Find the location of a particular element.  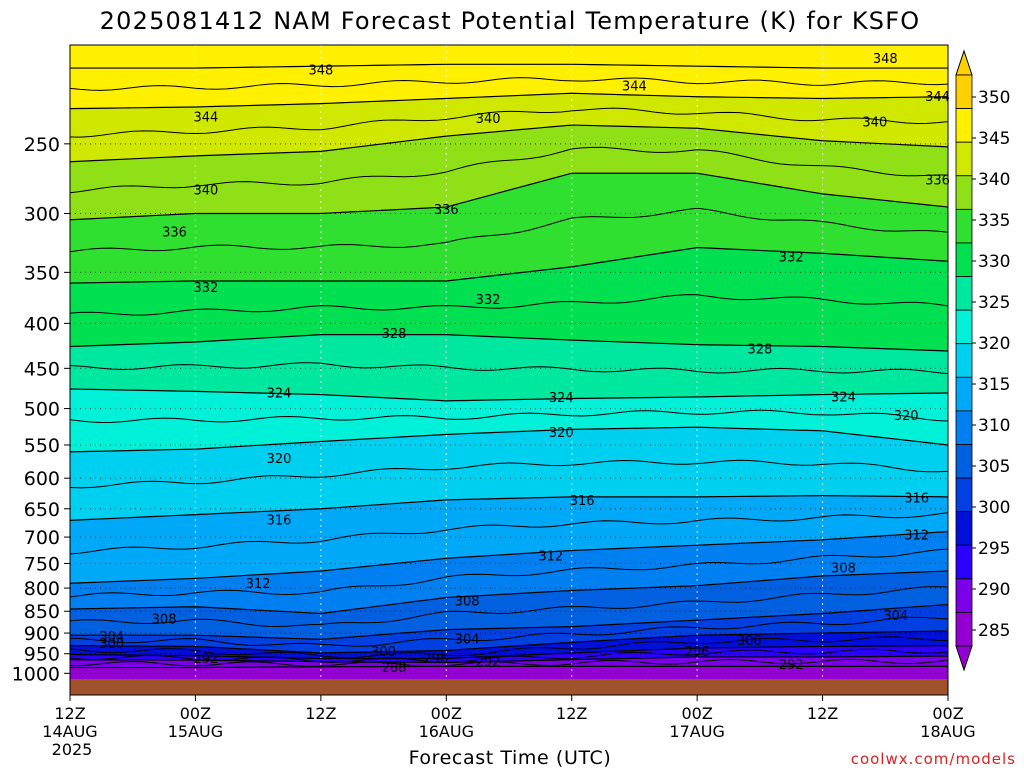

x-tick-label-4: 12Z is located at coordinates (571, 713).